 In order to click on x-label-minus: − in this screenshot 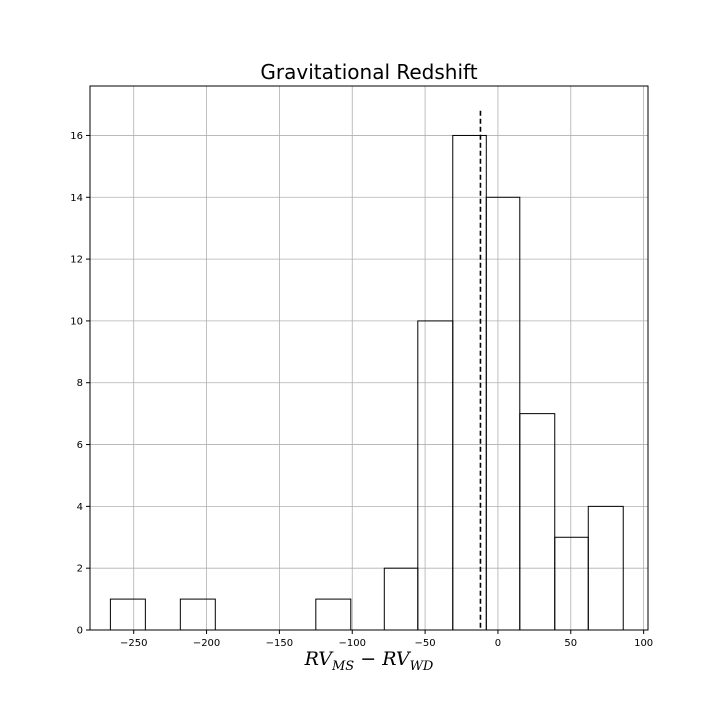, I will do `click(368, 659)`.